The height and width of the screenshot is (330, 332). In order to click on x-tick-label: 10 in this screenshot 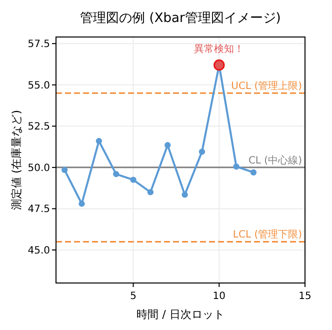, I will do `click(219, 296)`.